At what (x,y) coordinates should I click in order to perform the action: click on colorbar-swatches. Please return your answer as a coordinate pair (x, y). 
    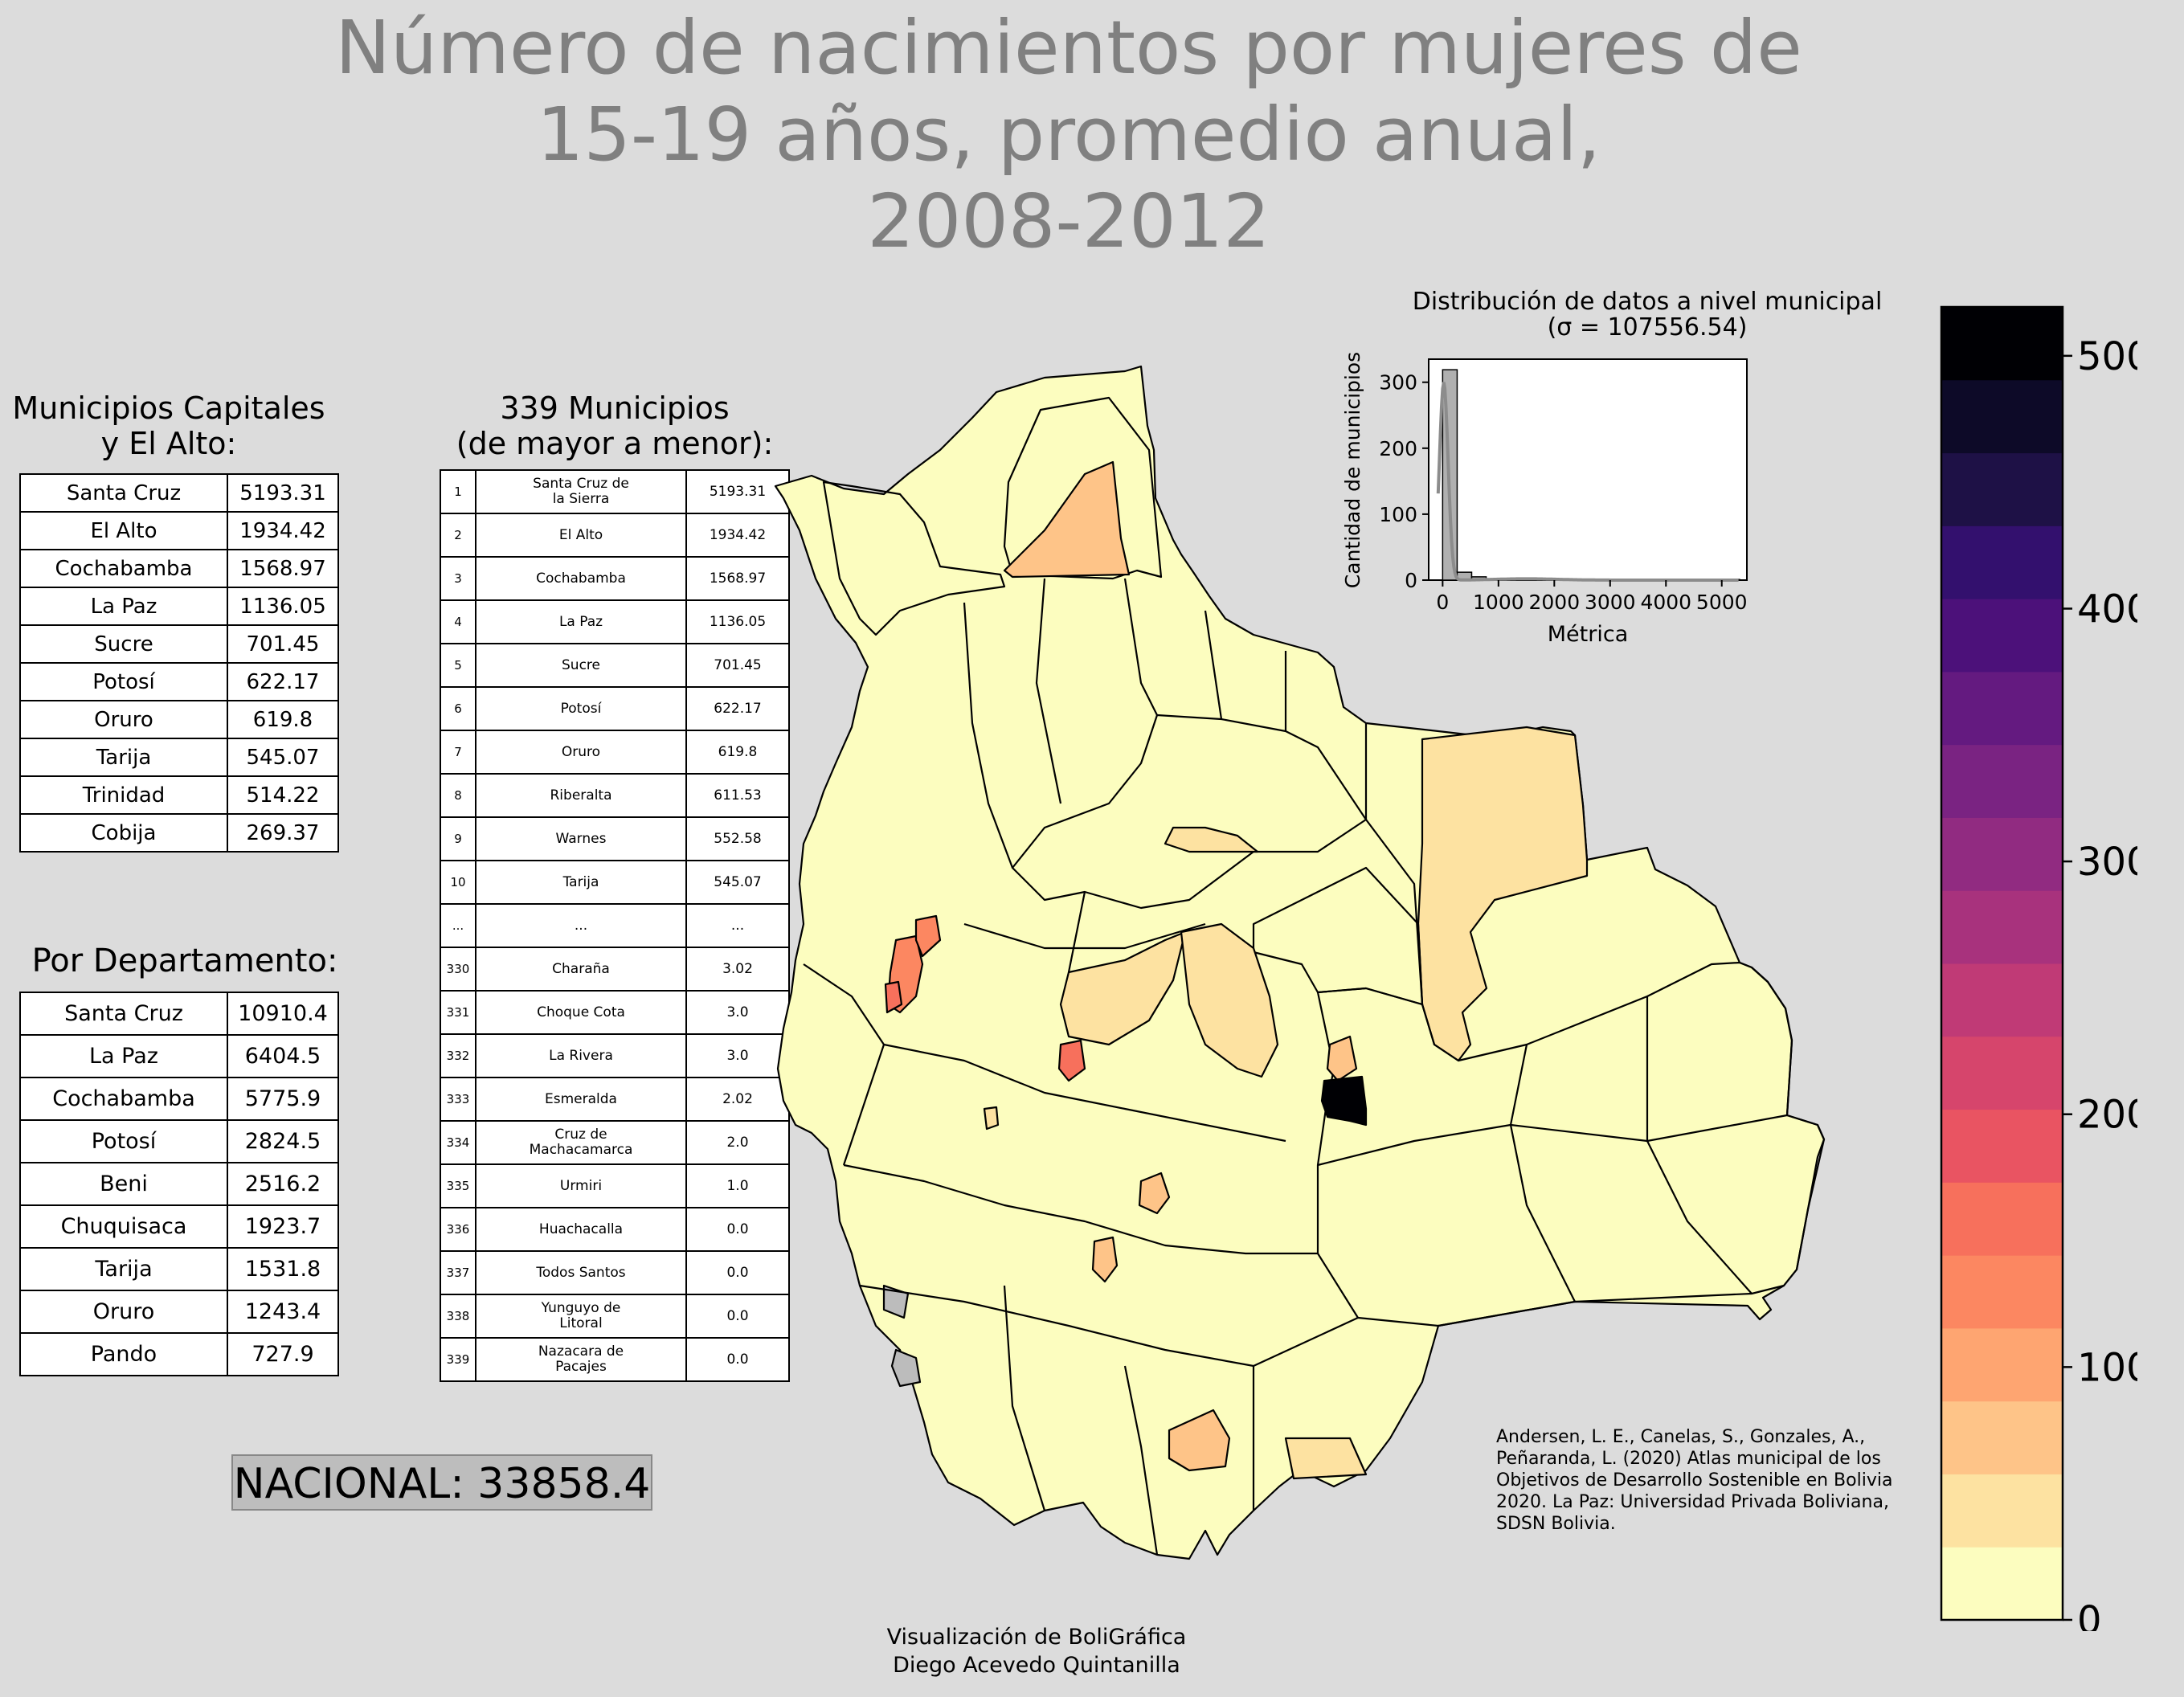
    Looking at the image, I should click on (2002, 964).